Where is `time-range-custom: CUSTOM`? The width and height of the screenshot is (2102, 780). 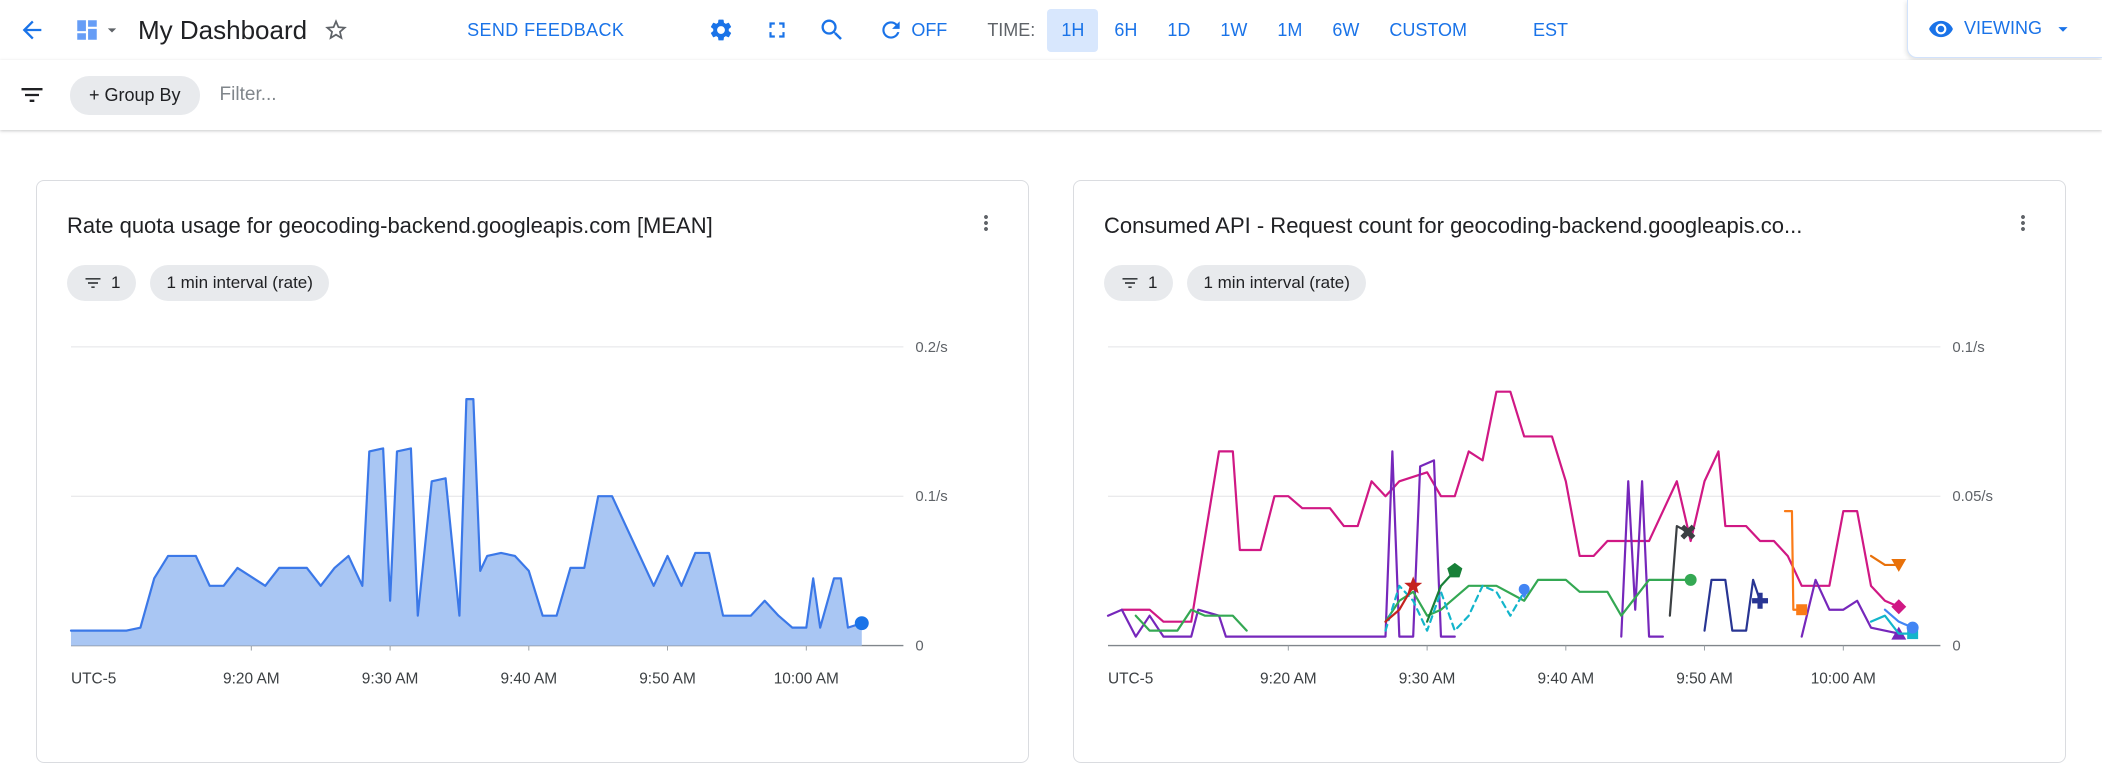
time-range-custom: CUSTOM is located at coordinates (1428, 30).